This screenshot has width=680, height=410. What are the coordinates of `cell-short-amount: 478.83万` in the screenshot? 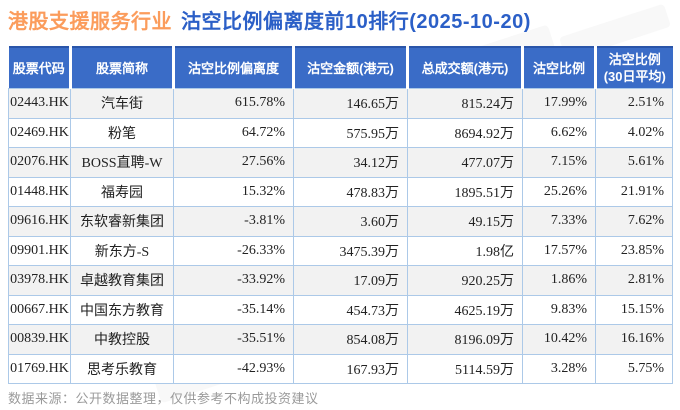 It's located at (350, 191).